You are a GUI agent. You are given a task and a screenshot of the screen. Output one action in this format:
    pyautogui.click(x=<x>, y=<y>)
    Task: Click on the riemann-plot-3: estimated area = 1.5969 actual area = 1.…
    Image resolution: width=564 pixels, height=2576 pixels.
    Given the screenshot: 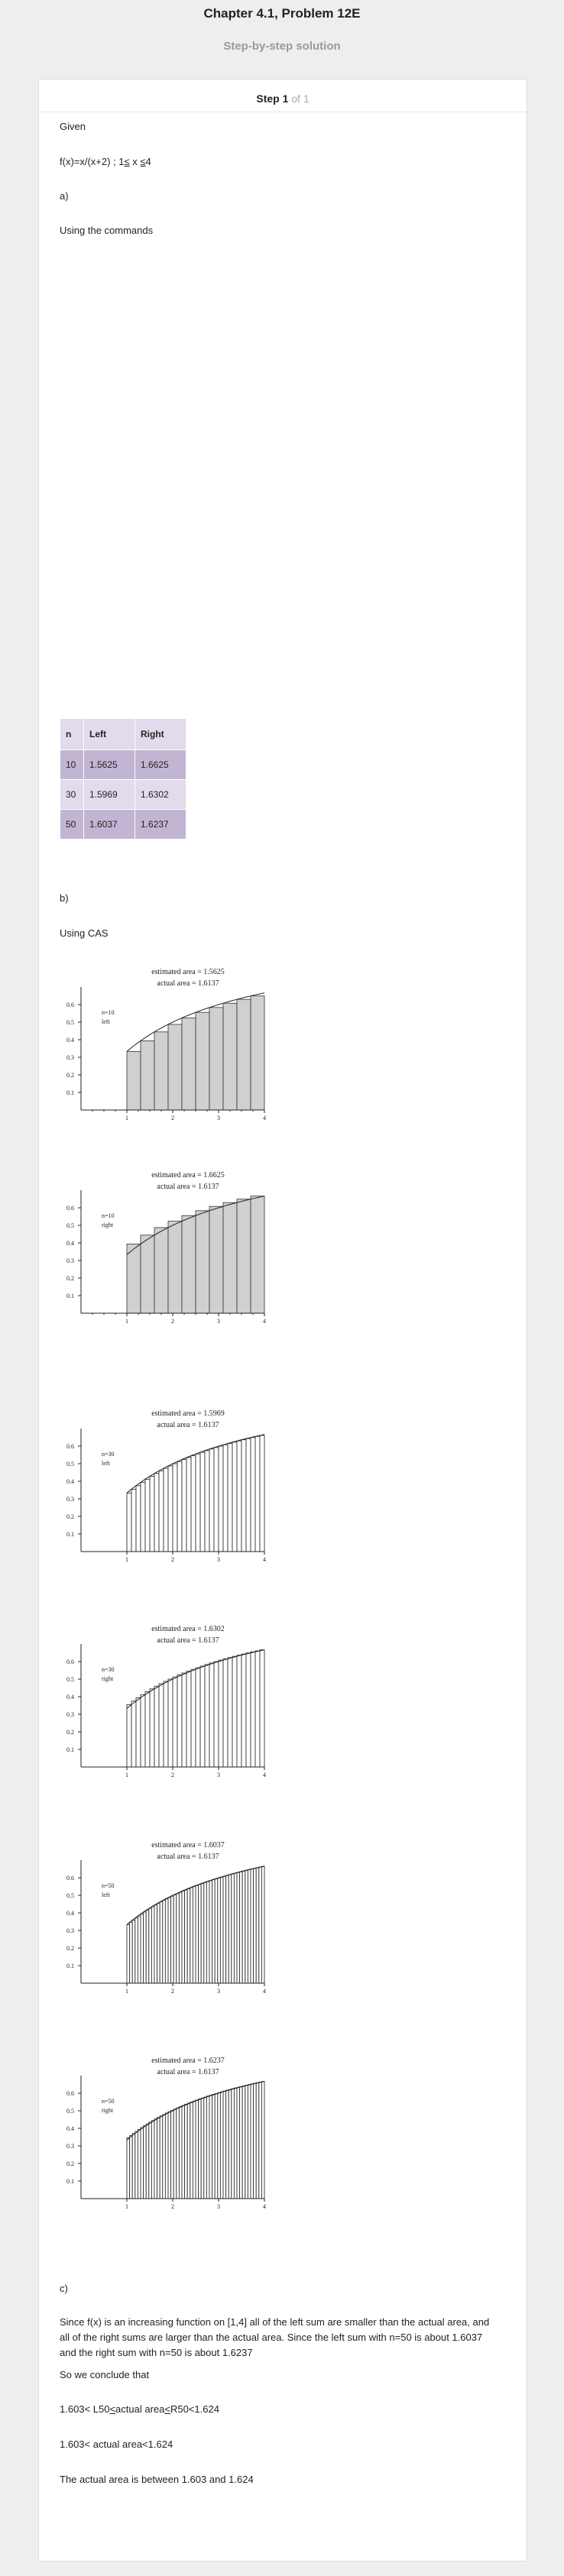 What is the action you would take?
    pyautogui.click(x=197, y=1492)
    